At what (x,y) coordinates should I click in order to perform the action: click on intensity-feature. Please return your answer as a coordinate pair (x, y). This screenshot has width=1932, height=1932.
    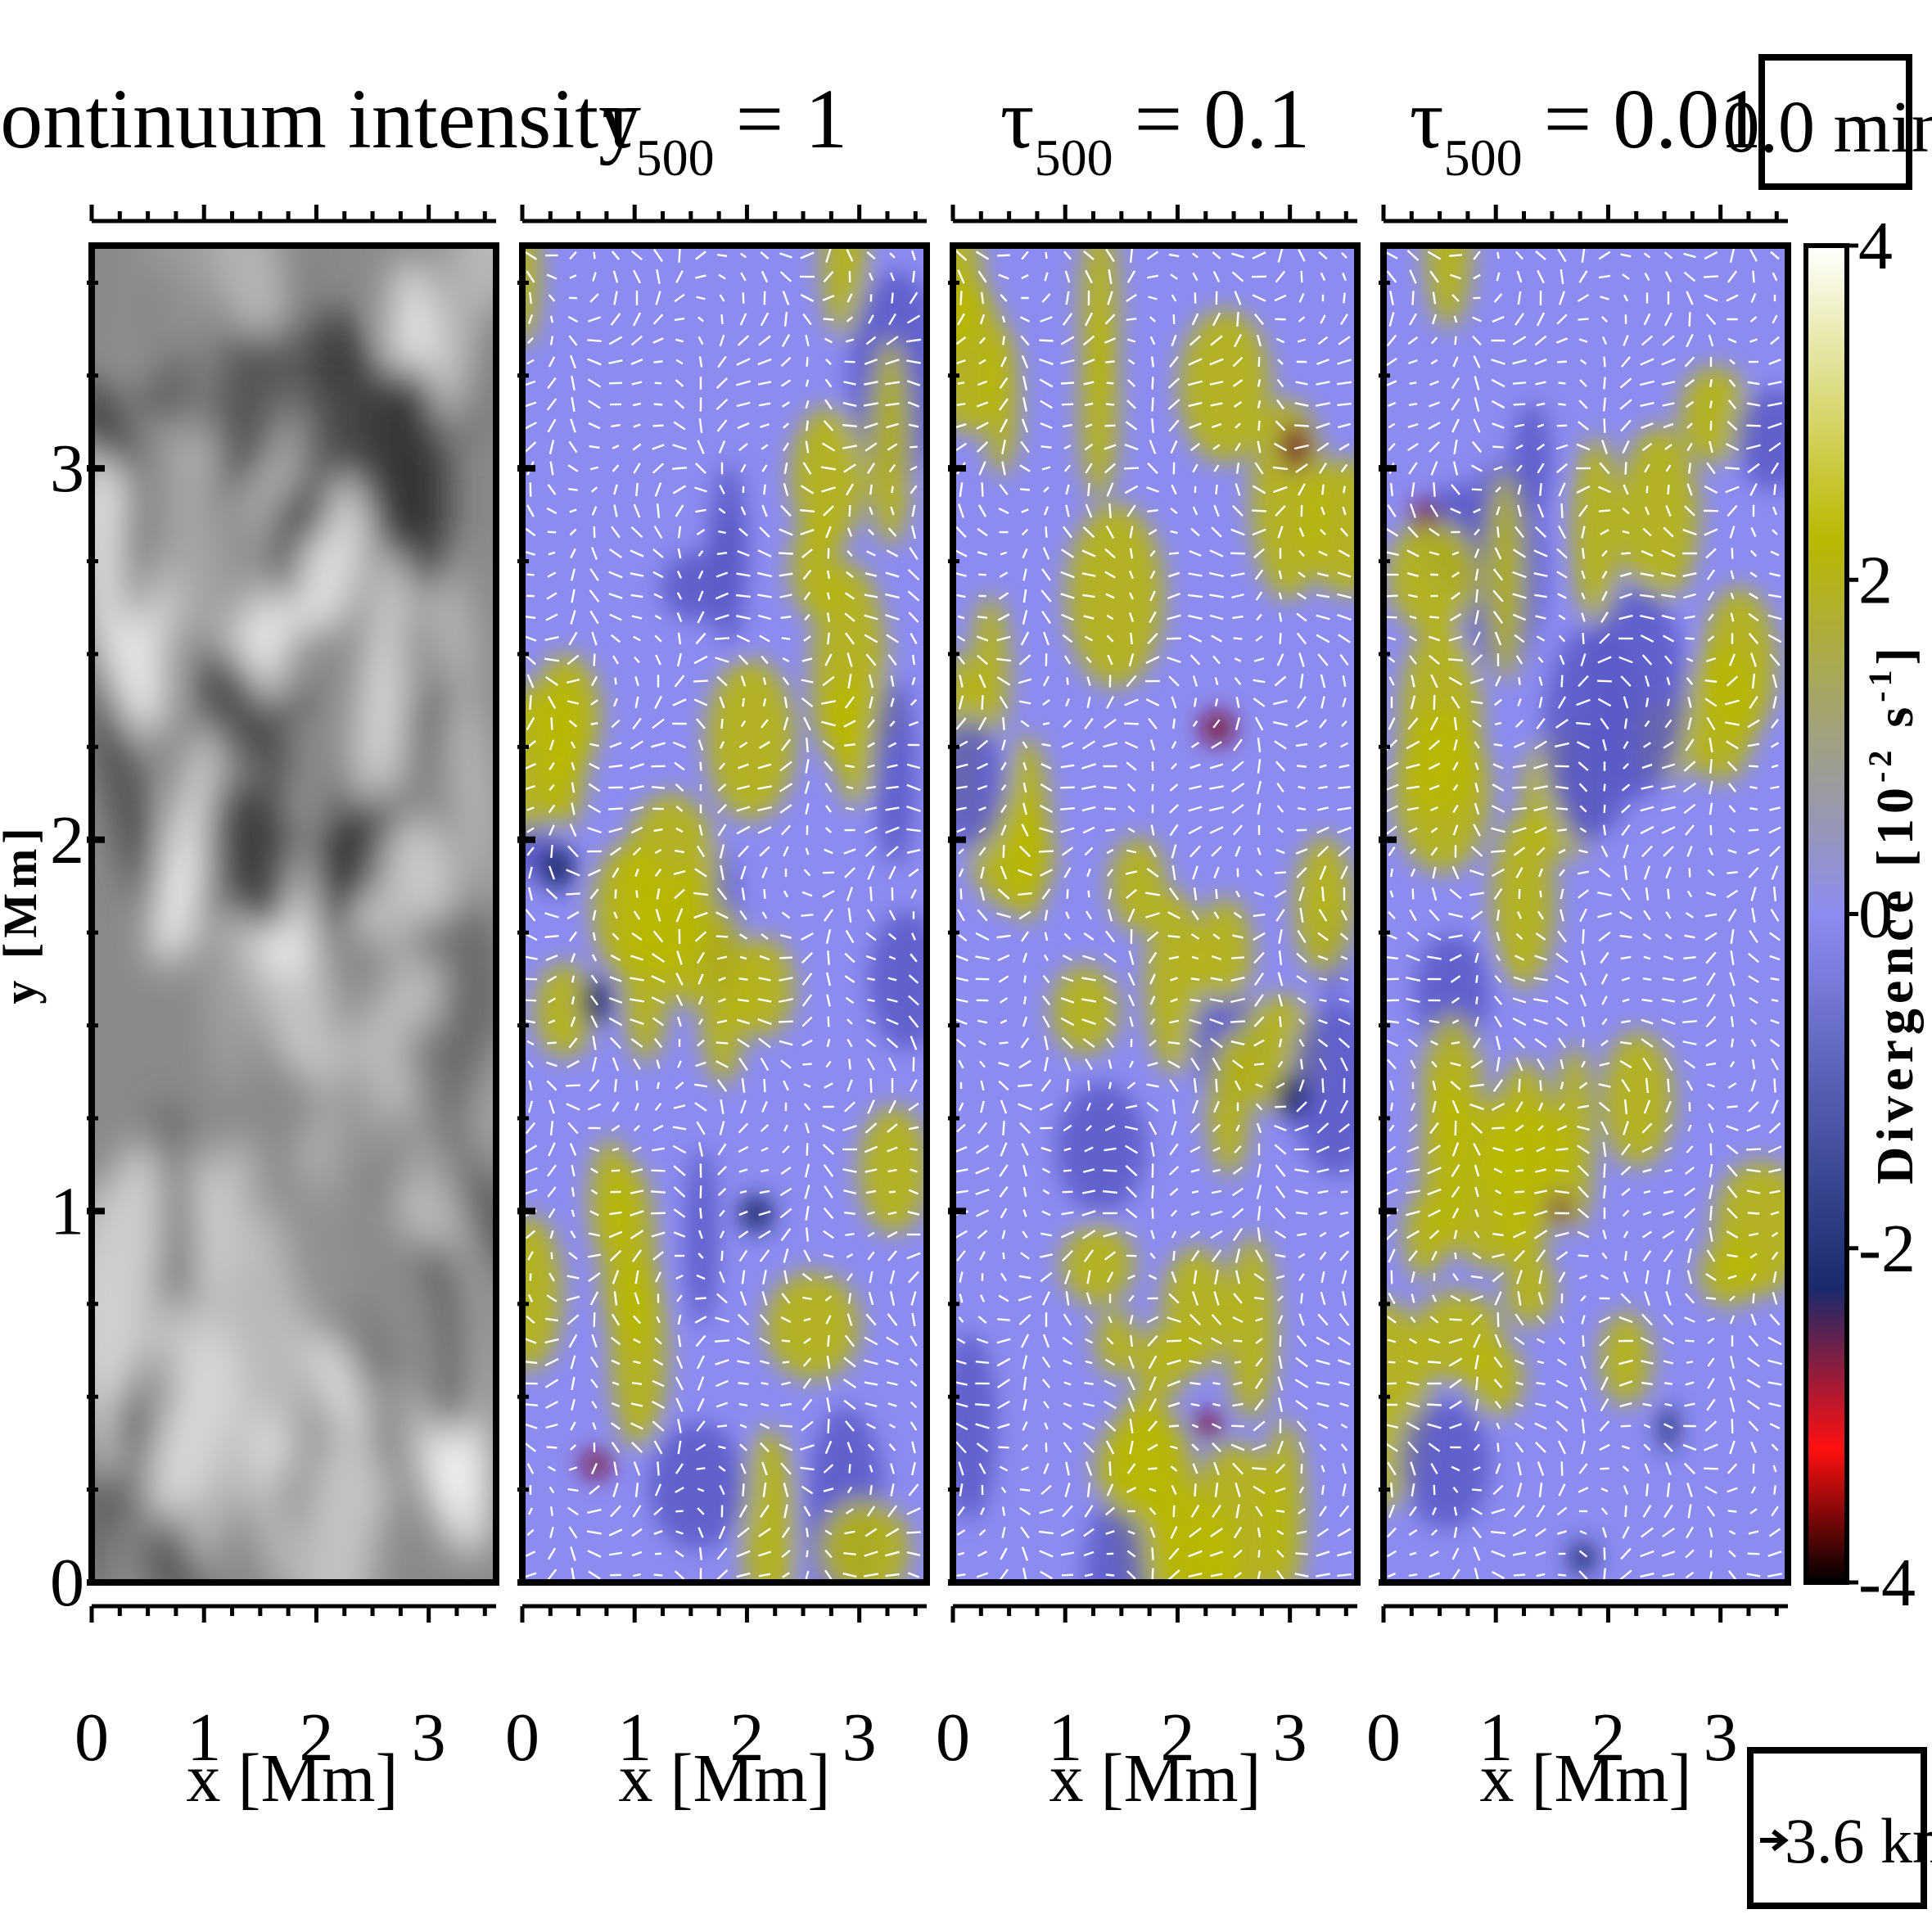
    Looking at the image, I should click on (396, 1295).